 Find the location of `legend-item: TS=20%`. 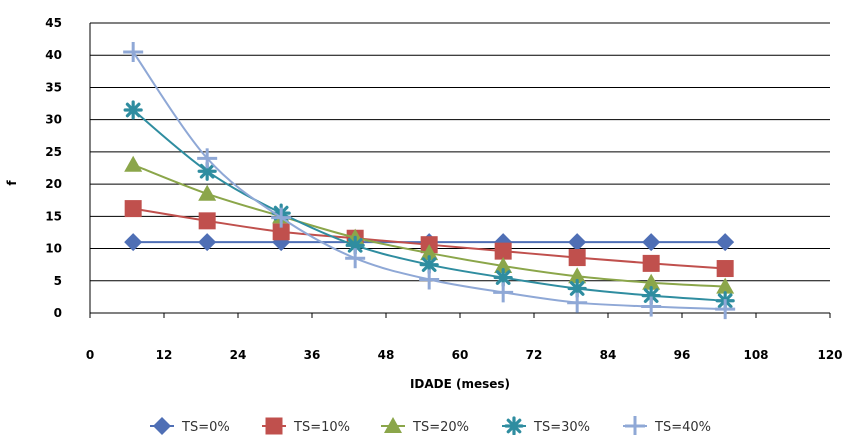

legend-item: TS=20% is located at coordinates (425, 426).